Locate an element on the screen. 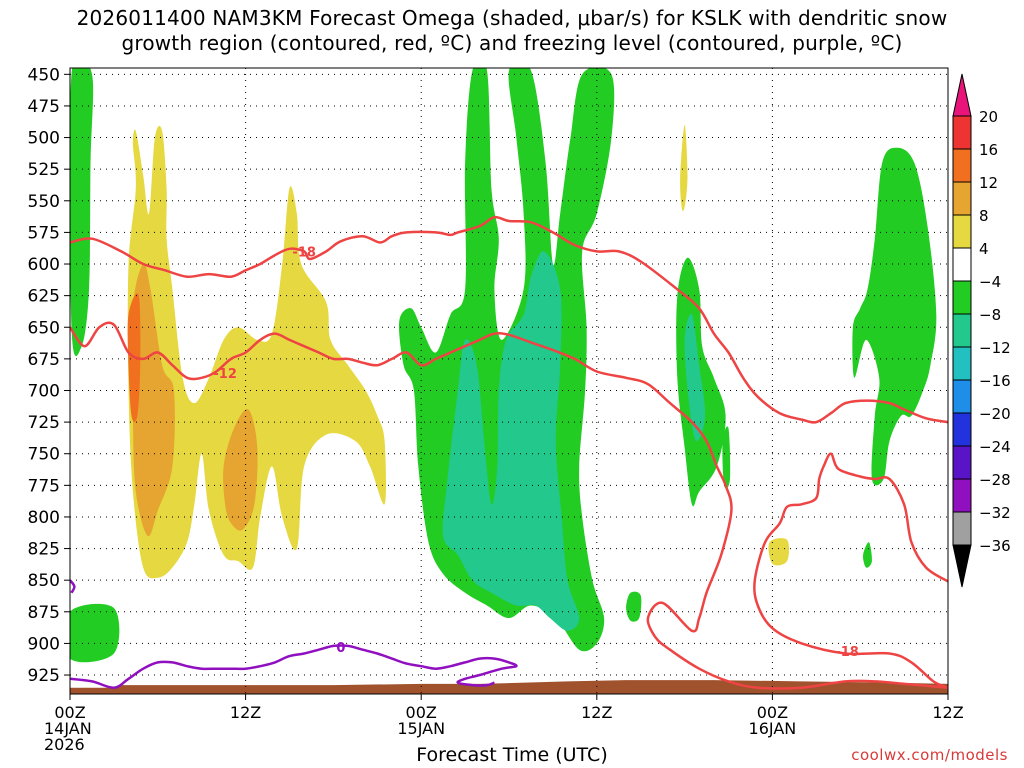 The image size is (1024, 768). x-tick-label-24-1: 15JAN is located at coordinates (421, 728).